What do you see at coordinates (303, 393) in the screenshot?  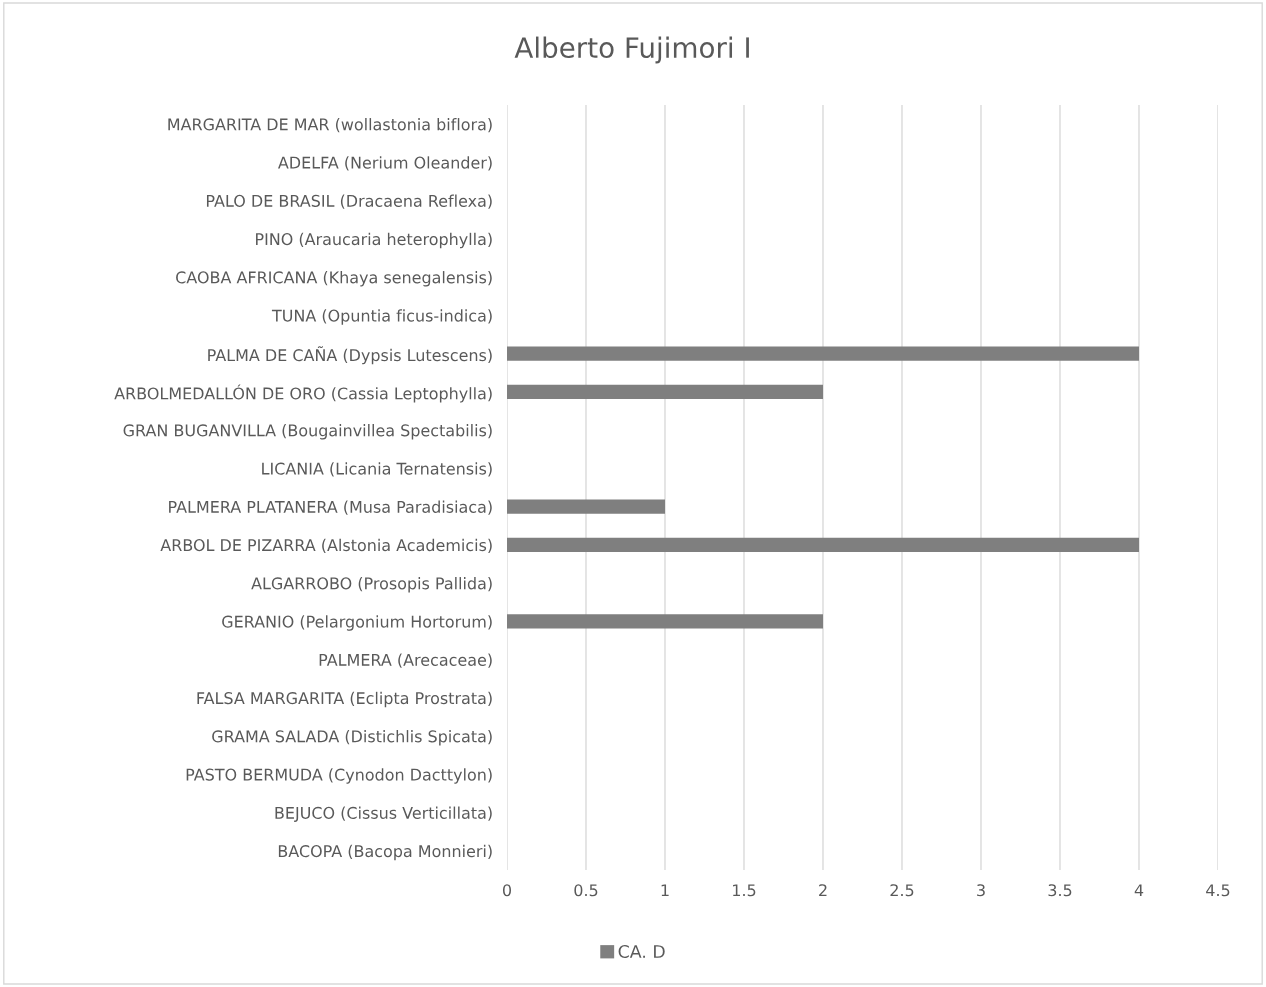 I see `y-tick-label: ARBOLMEDALLÓN DE ORO (Cassia Leptophylla)` at bounding box center [303, 393].